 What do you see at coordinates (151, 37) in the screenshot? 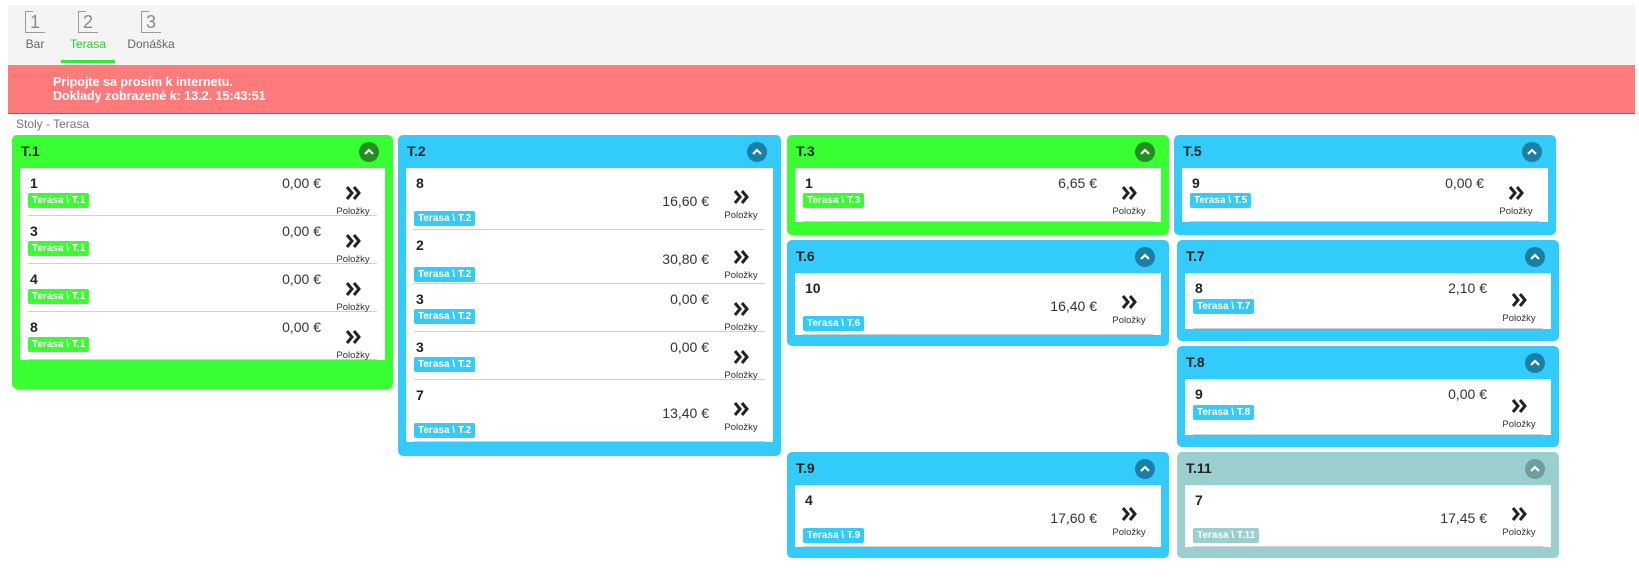
I see `tab-donaska: 3 Donáška` at bounding box center [151, 37].